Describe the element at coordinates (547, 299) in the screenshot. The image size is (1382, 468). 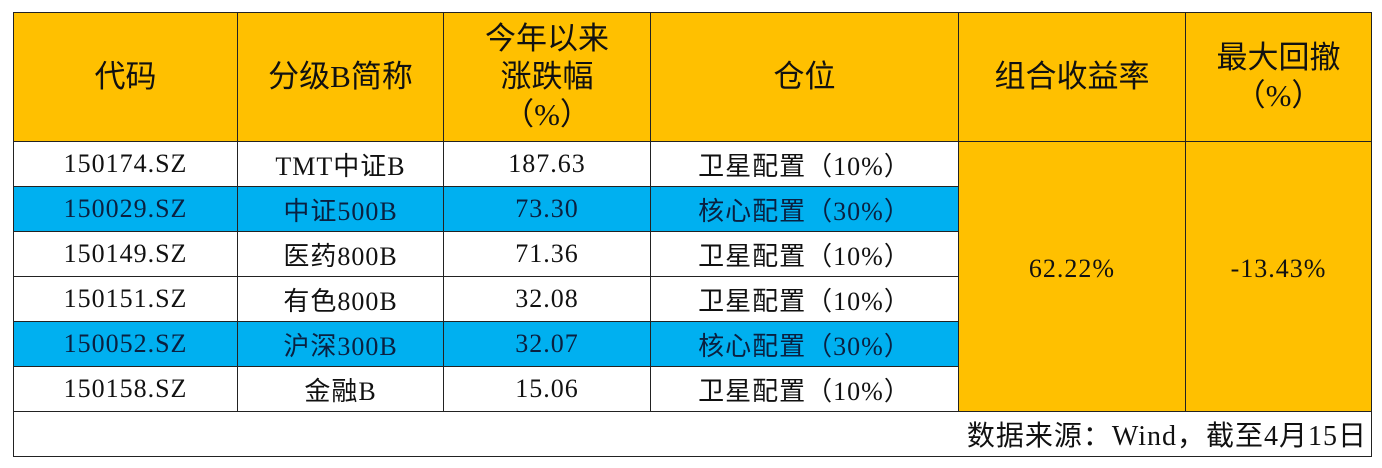
I see `change-cell: 32.08` at that location.